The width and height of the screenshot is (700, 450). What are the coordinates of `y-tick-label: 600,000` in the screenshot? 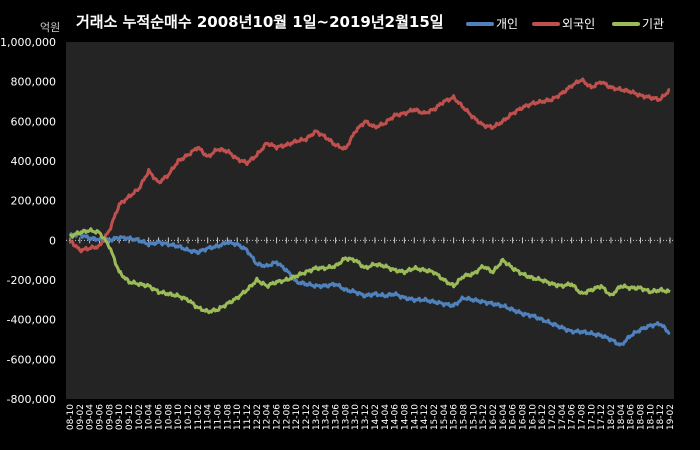 It's located at (34, 121).